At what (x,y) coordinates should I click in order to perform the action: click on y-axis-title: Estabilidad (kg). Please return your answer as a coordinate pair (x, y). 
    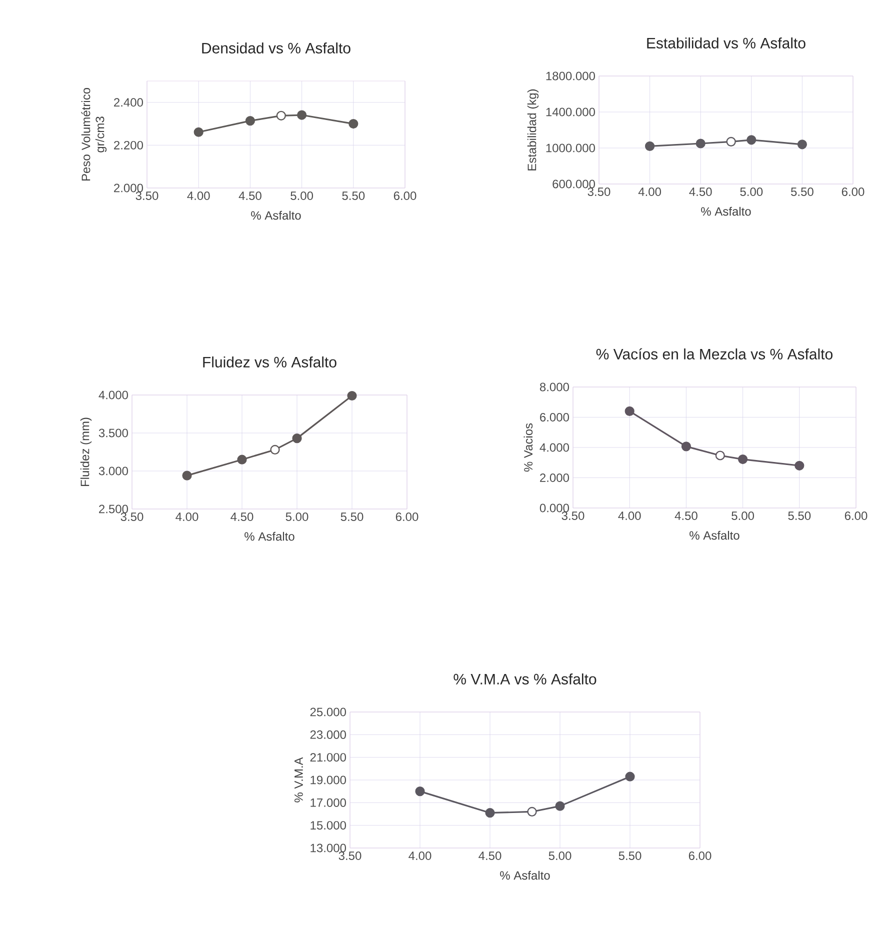
    Looking at the image, I should click on (533, 129).